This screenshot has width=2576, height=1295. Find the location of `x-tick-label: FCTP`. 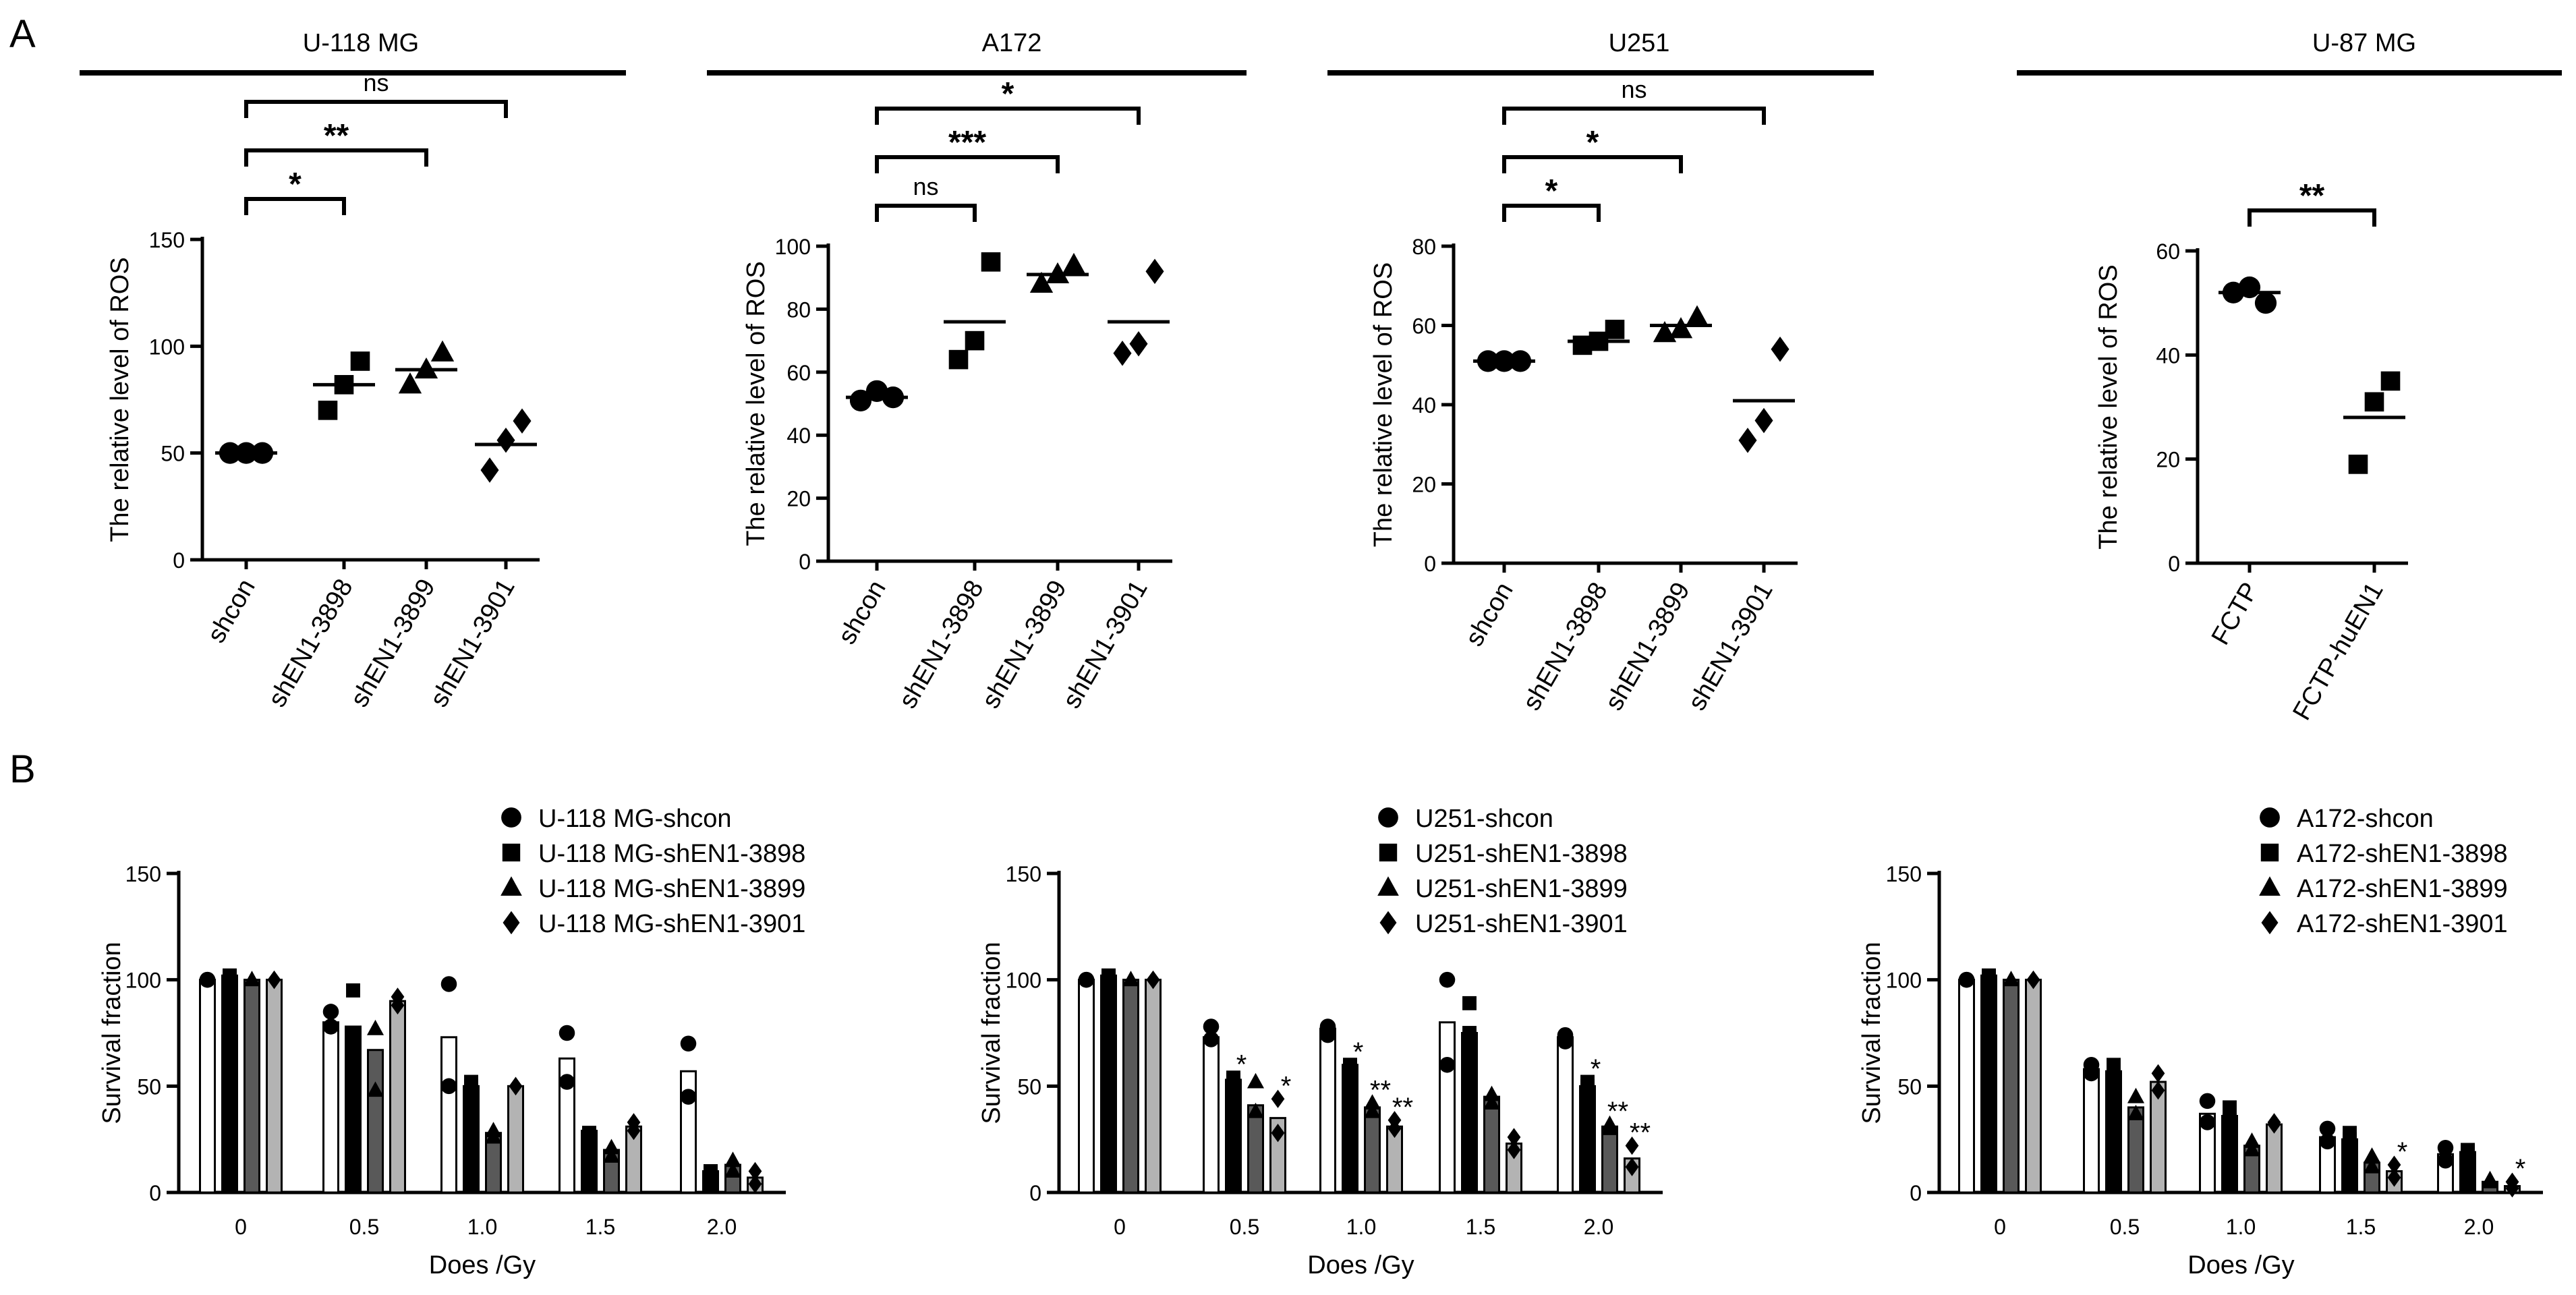

x-tick-label: FCTP is located at coordinates (2235, 614).